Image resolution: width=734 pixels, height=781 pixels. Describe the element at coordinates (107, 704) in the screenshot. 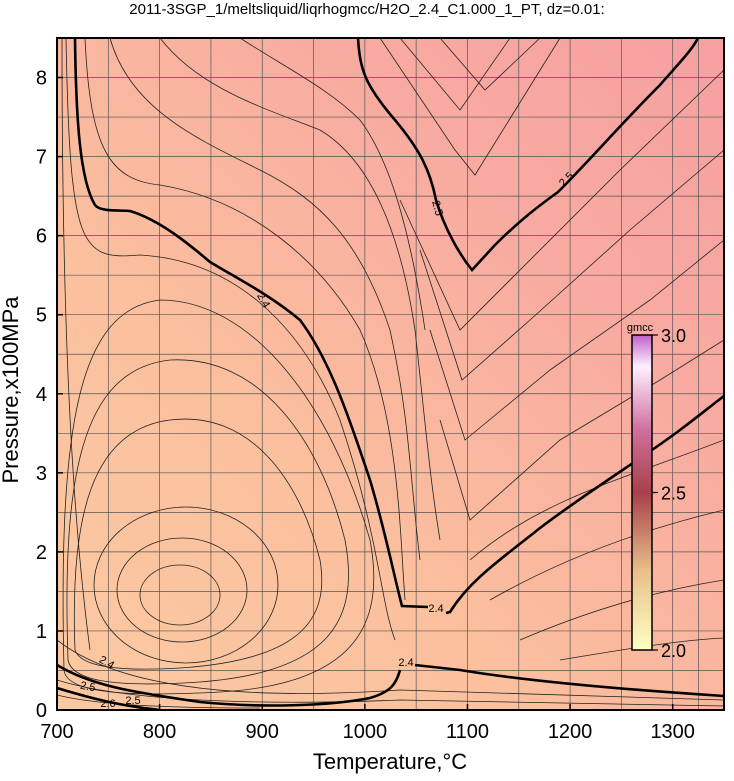

I see `contour-label: 2.6` at that location.